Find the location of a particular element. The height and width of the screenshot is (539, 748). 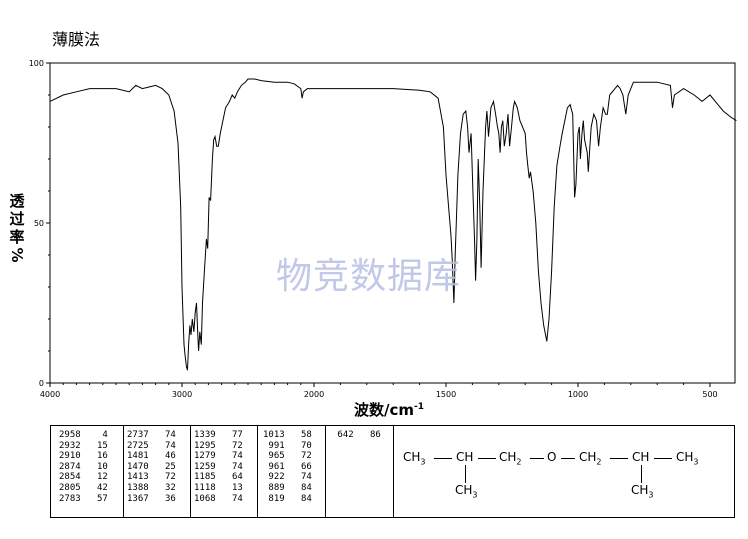

x-label-text: 波数/cm is located at coordinates (384, 410).